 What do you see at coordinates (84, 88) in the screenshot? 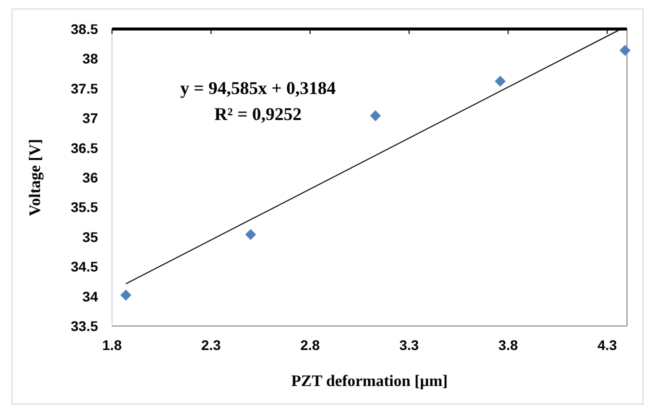
I see `y-tick-label: 37.5` at bounding box center [84, 88].